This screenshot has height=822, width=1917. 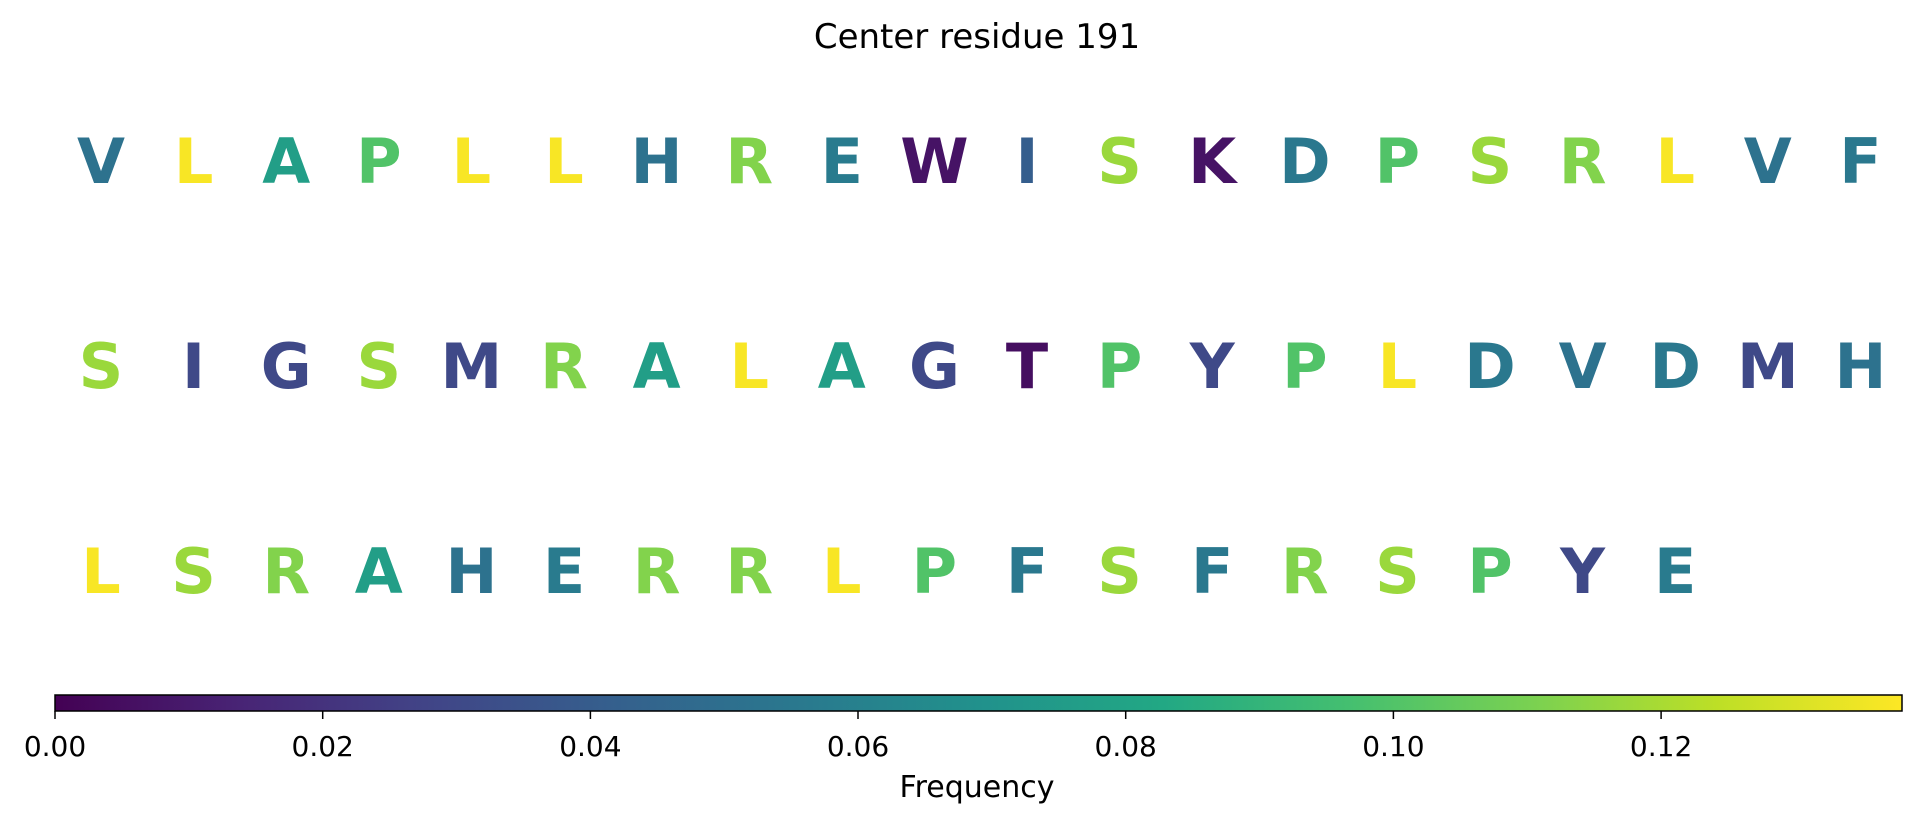 What do you see at coordinates (1027, 366) in the screenshot?
I see `residue-letter: T` at bounding box center [1027, 366].